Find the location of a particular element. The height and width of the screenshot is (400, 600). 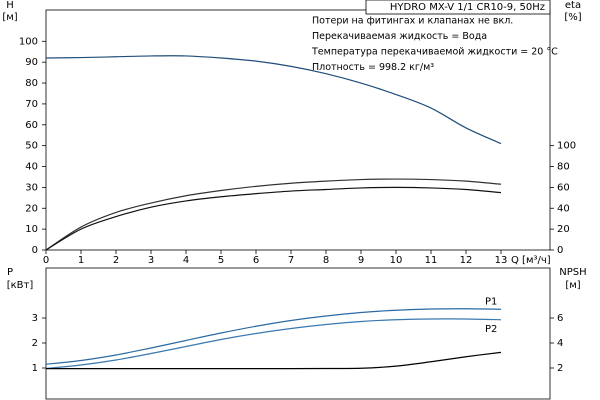

x-tick-label: 11 is located at coordinates (431, 260).